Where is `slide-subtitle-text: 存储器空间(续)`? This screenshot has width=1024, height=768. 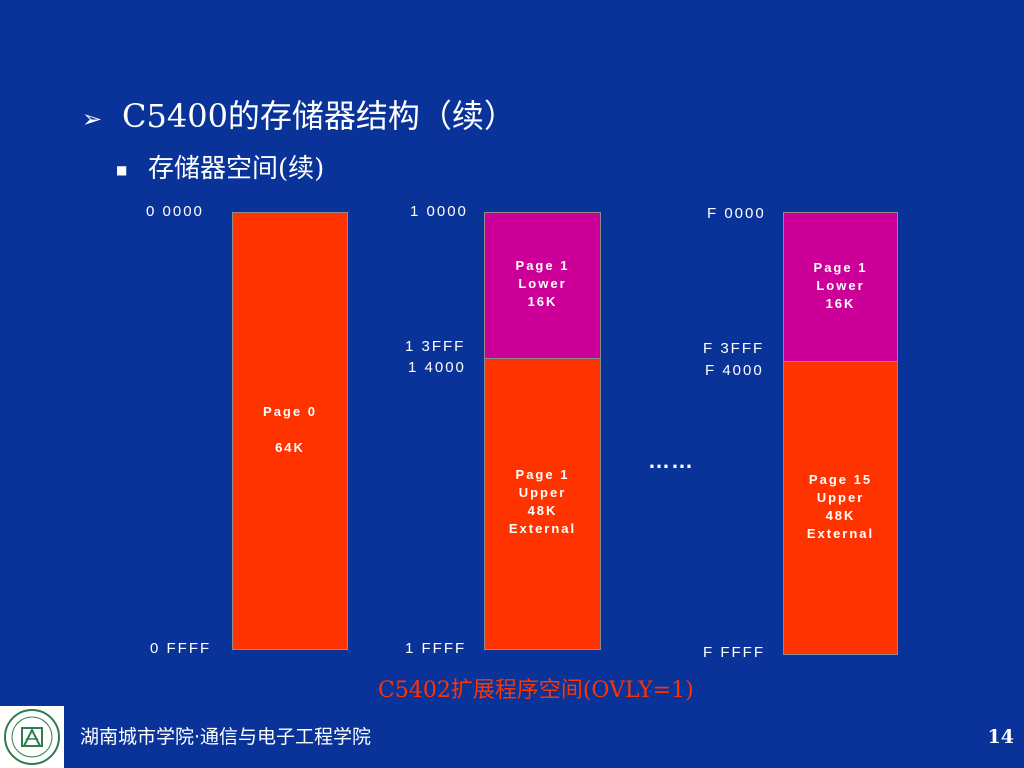
slide-subtitle-text: 存储器空间(续) is located at coordinates (236, 169).